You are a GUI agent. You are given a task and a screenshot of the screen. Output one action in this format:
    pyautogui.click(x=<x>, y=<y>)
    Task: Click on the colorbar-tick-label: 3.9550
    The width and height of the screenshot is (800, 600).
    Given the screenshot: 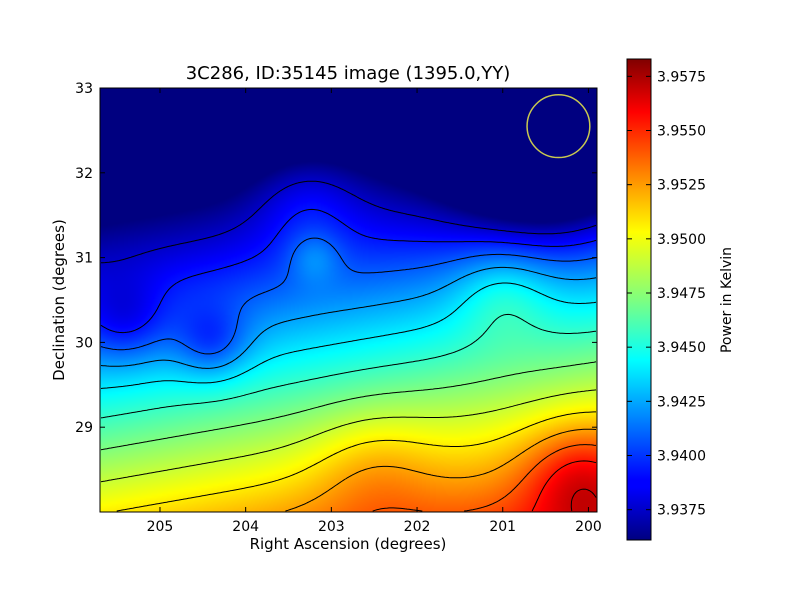 What is the action you would take?
    pyautogui.click(x=681, y=132)
    